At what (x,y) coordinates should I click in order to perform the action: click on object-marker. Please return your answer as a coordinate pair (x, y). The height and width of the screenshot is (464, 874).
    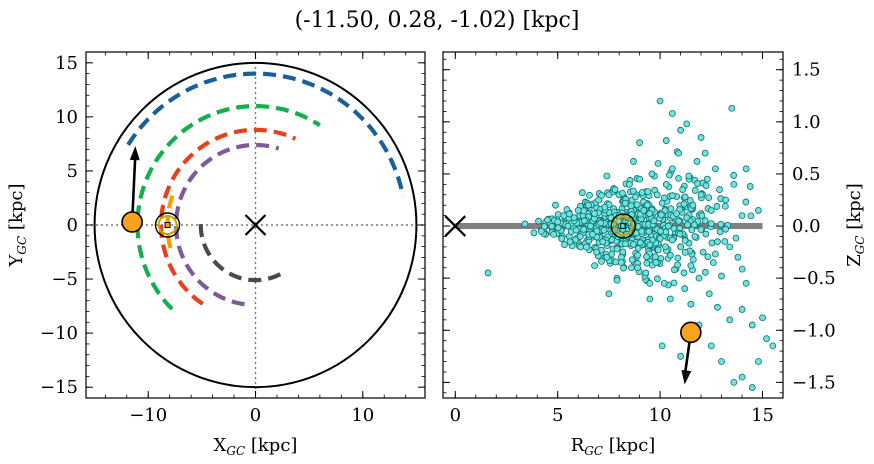
    Looking at the image, I should click on (132, 222).